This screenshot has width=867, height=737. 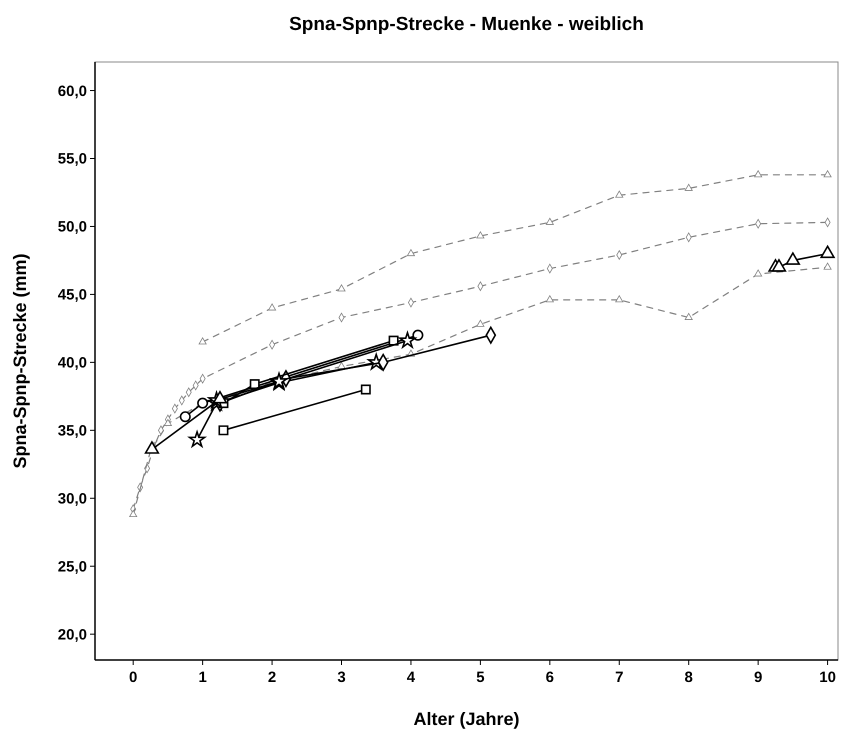 What do you see at coordinates (72, 363) in the screenshot?
I see `y-tick-label: 40,0` at bounding box center [72, 363].